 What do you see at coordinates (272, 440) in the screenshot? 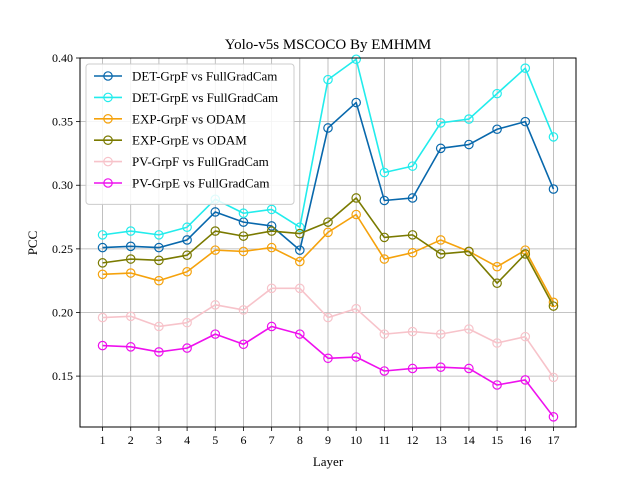
I see `x-tick-label: 7` at bounding box center [272, 440].